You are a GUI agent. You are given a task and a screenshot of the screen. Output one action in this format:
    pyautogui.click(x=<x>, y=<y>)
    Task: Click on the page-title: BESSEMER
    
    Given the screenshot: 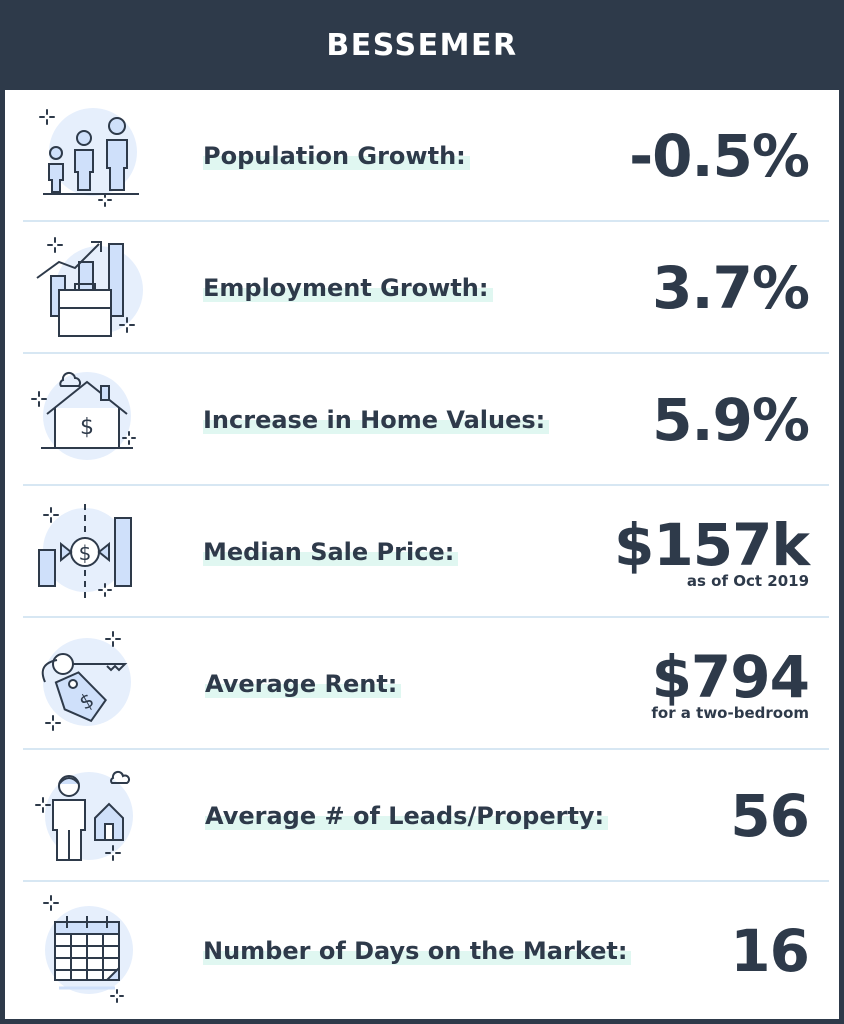 What is the action you would take?
    pyautogui.click(x=422, y=45)
    